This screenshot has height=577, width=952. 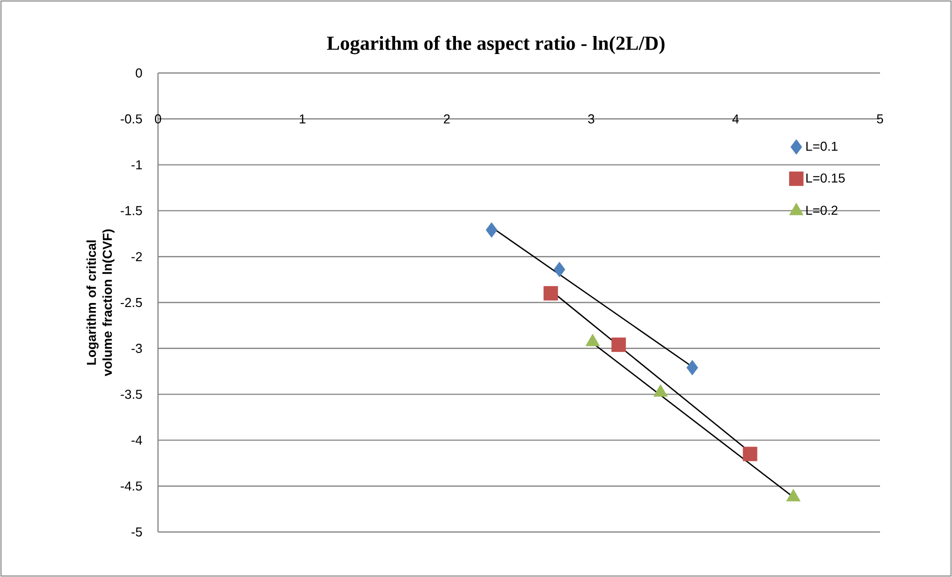 I want to click on legend-label: L=0.15, so click(x=825, y=178).